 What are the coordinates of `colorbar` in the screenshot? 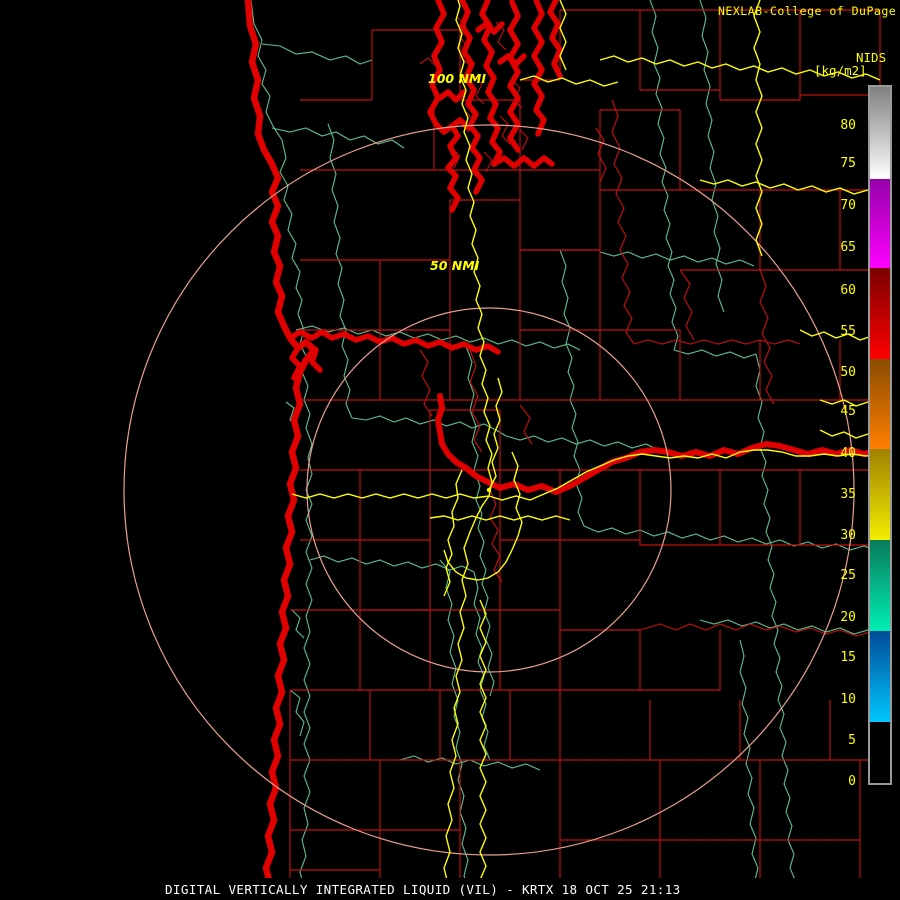 It's located at (880, 435).